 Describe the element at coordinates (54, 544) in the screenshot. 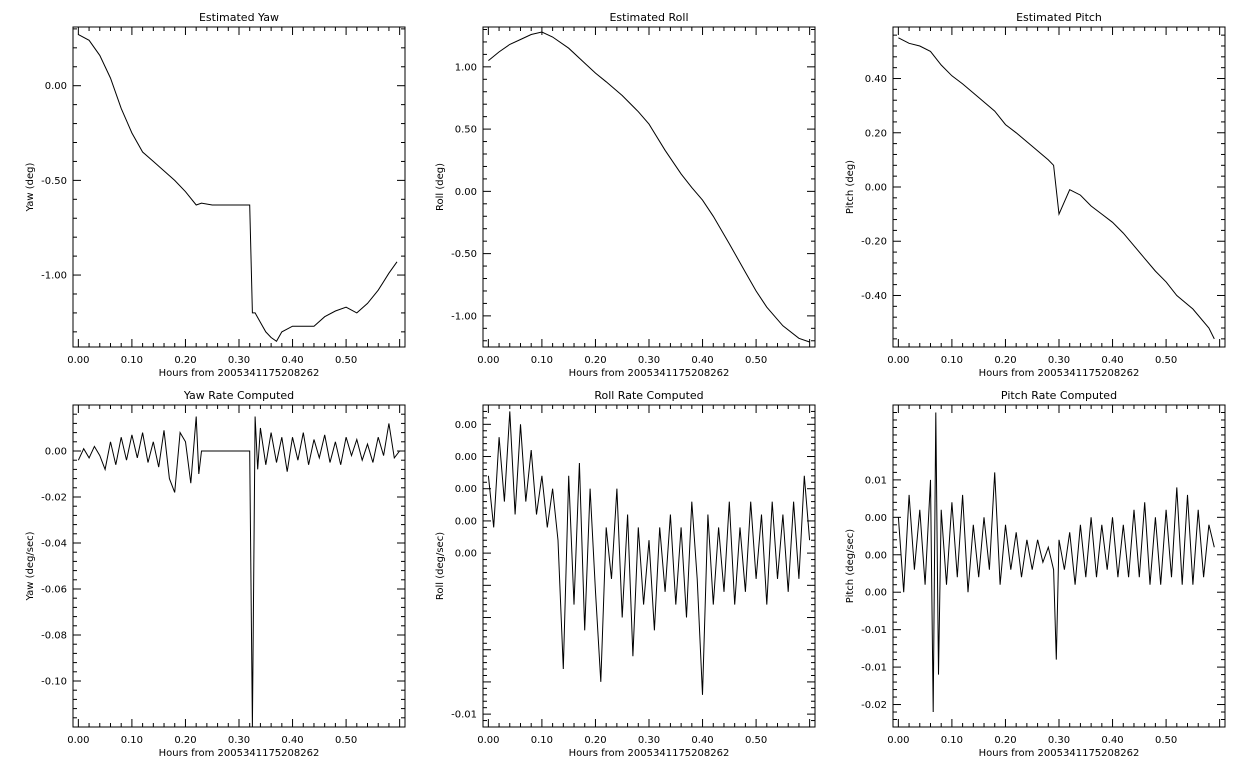

I see `yaw-rate-y-tick-label: -0.04` at that location.